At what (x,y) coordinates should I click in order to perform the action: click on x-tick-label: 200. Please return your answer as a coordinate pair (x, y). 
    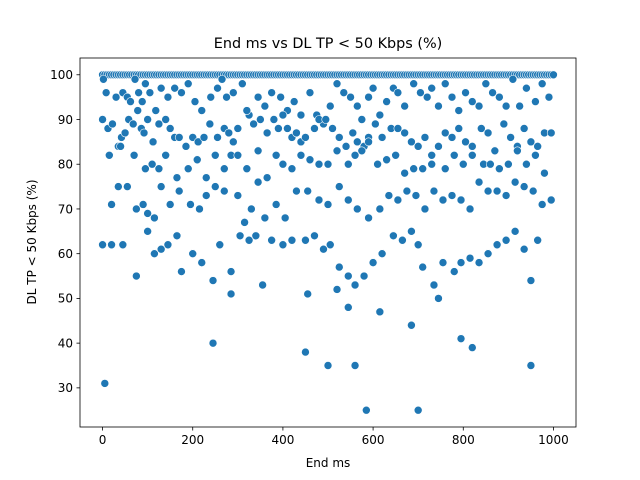
    Looking at the image, I should click on (192, 440).